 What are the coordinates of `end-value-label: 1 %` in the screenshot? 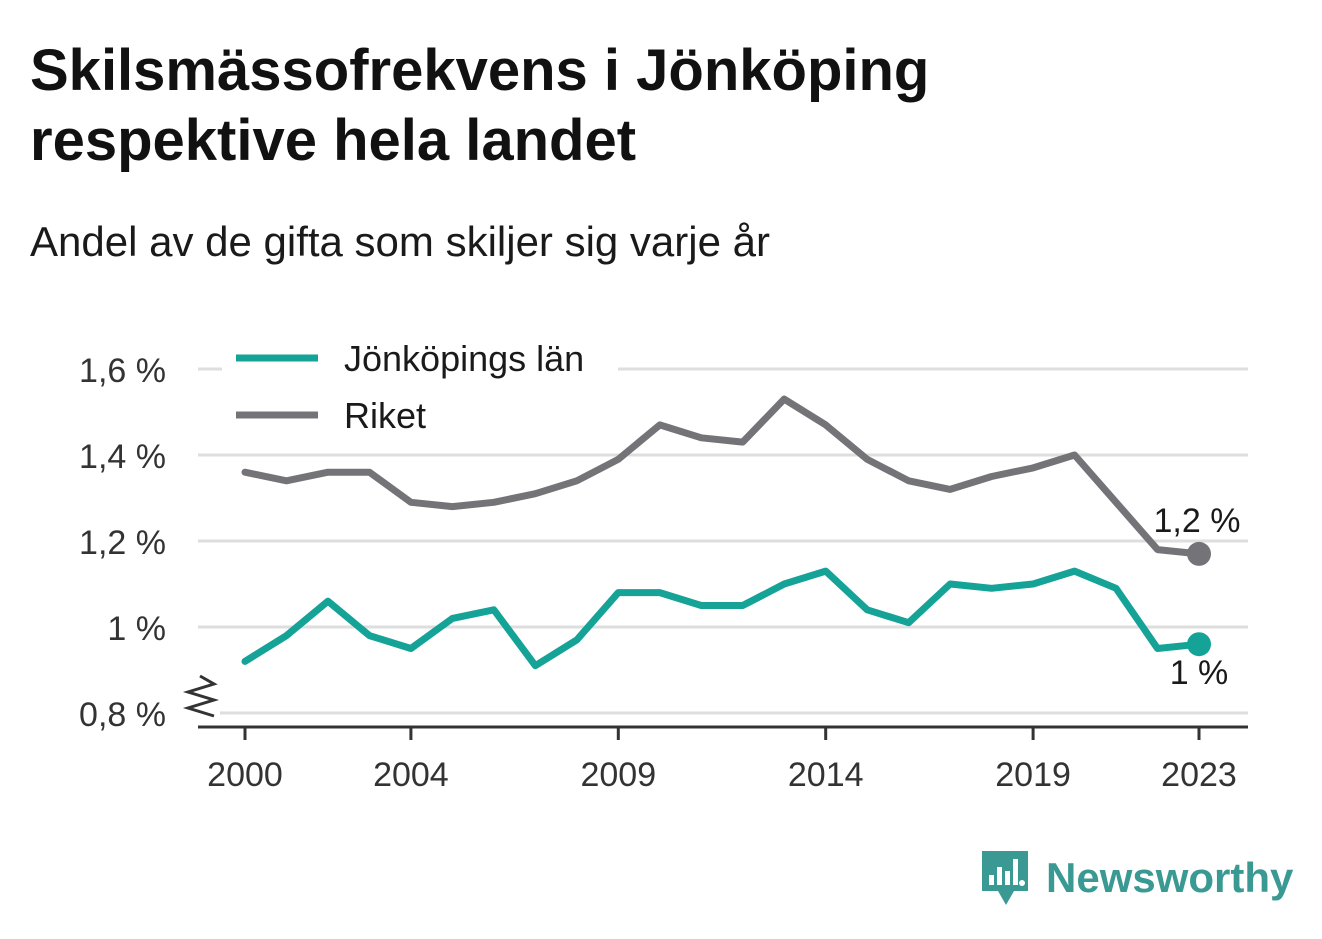 It's located at (1199, 673).